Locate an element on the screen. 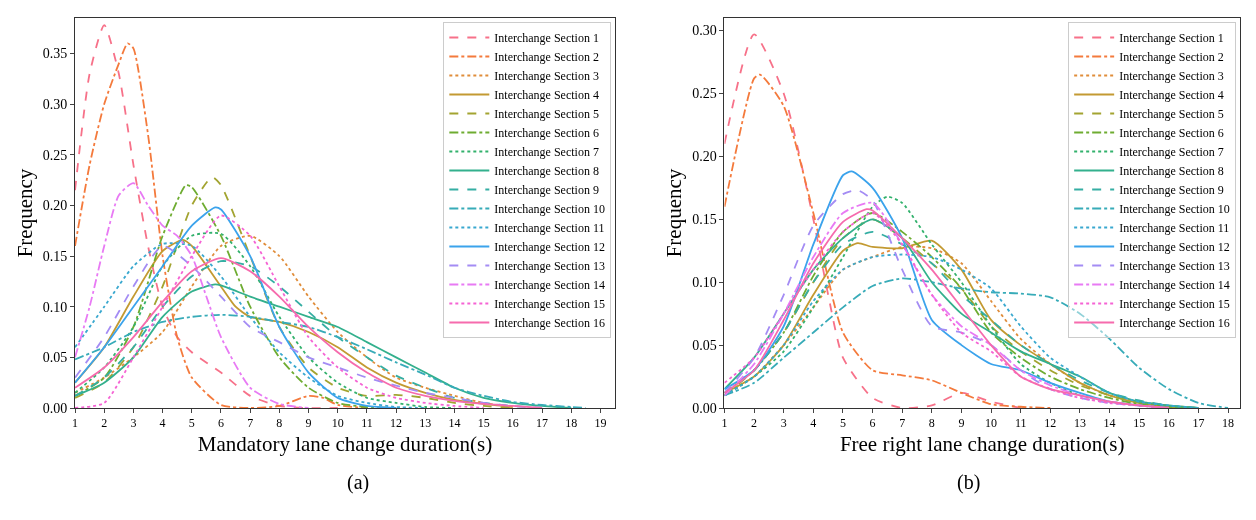 Image resolution: width=1256 pixels, height=520 pixels. text: (a) is located at coordinates (358, 482).